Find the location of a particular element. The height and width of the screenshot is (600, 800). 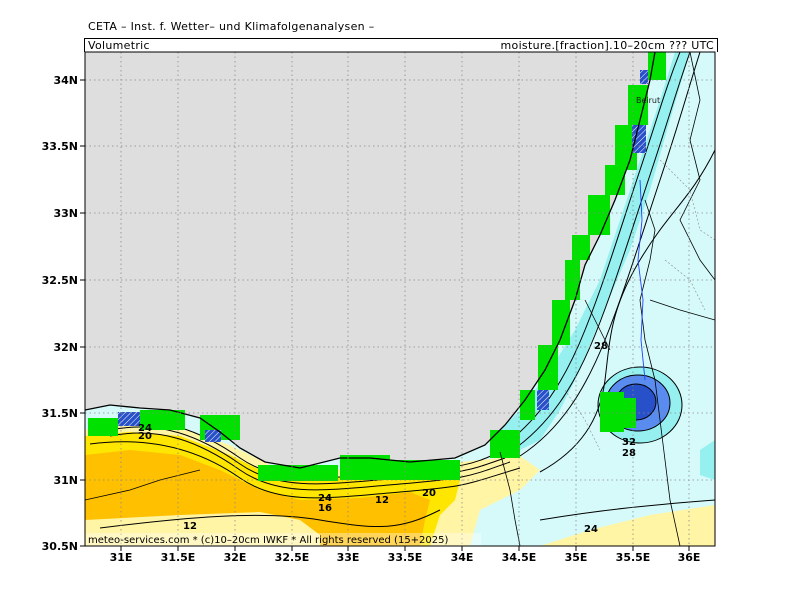

east-cyan-patch is located at coordinates (707, 460).